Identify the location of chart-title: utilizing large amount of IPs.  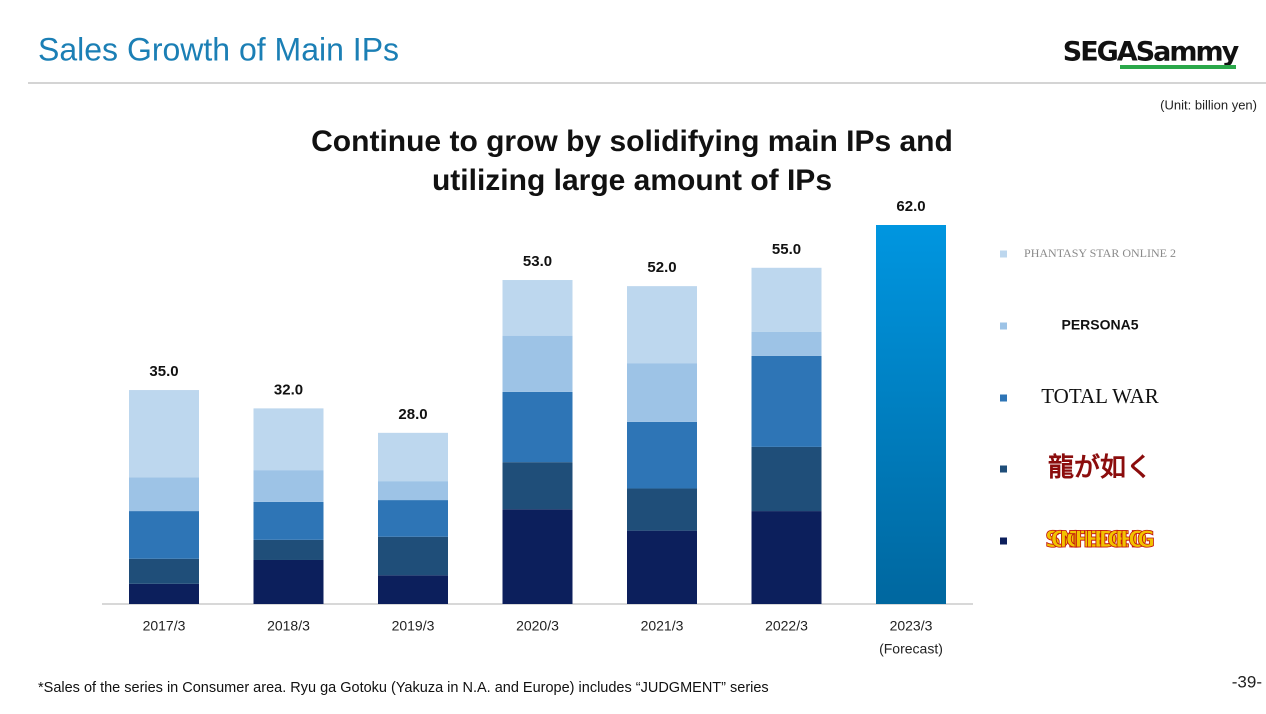
(632, 180).